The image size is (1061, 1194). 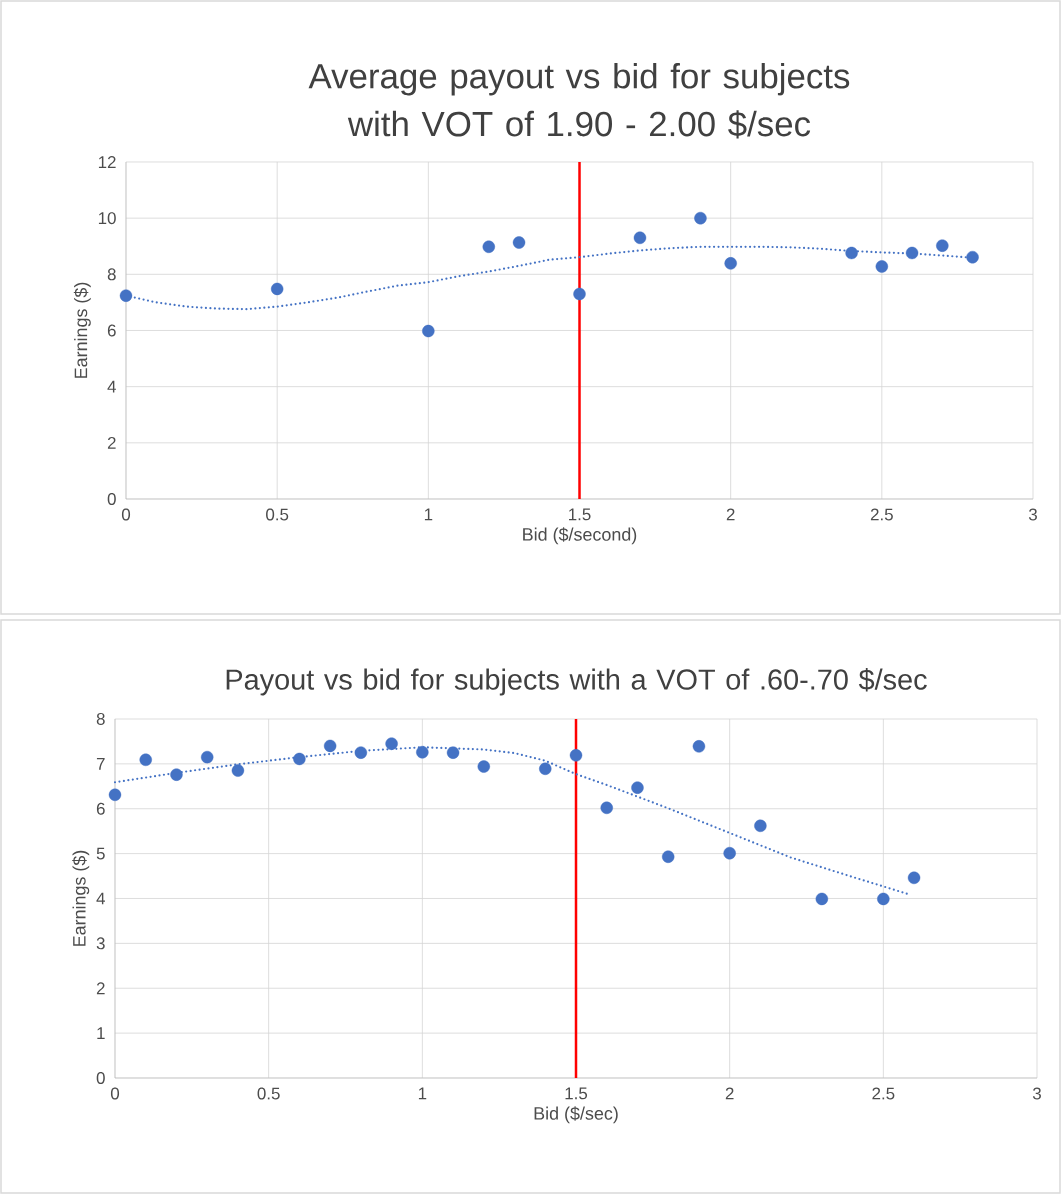 What do you see at coordinates (100, 853) in the screenshot?
I see `y-tick-label: 5` at bounding box center [100, 853].